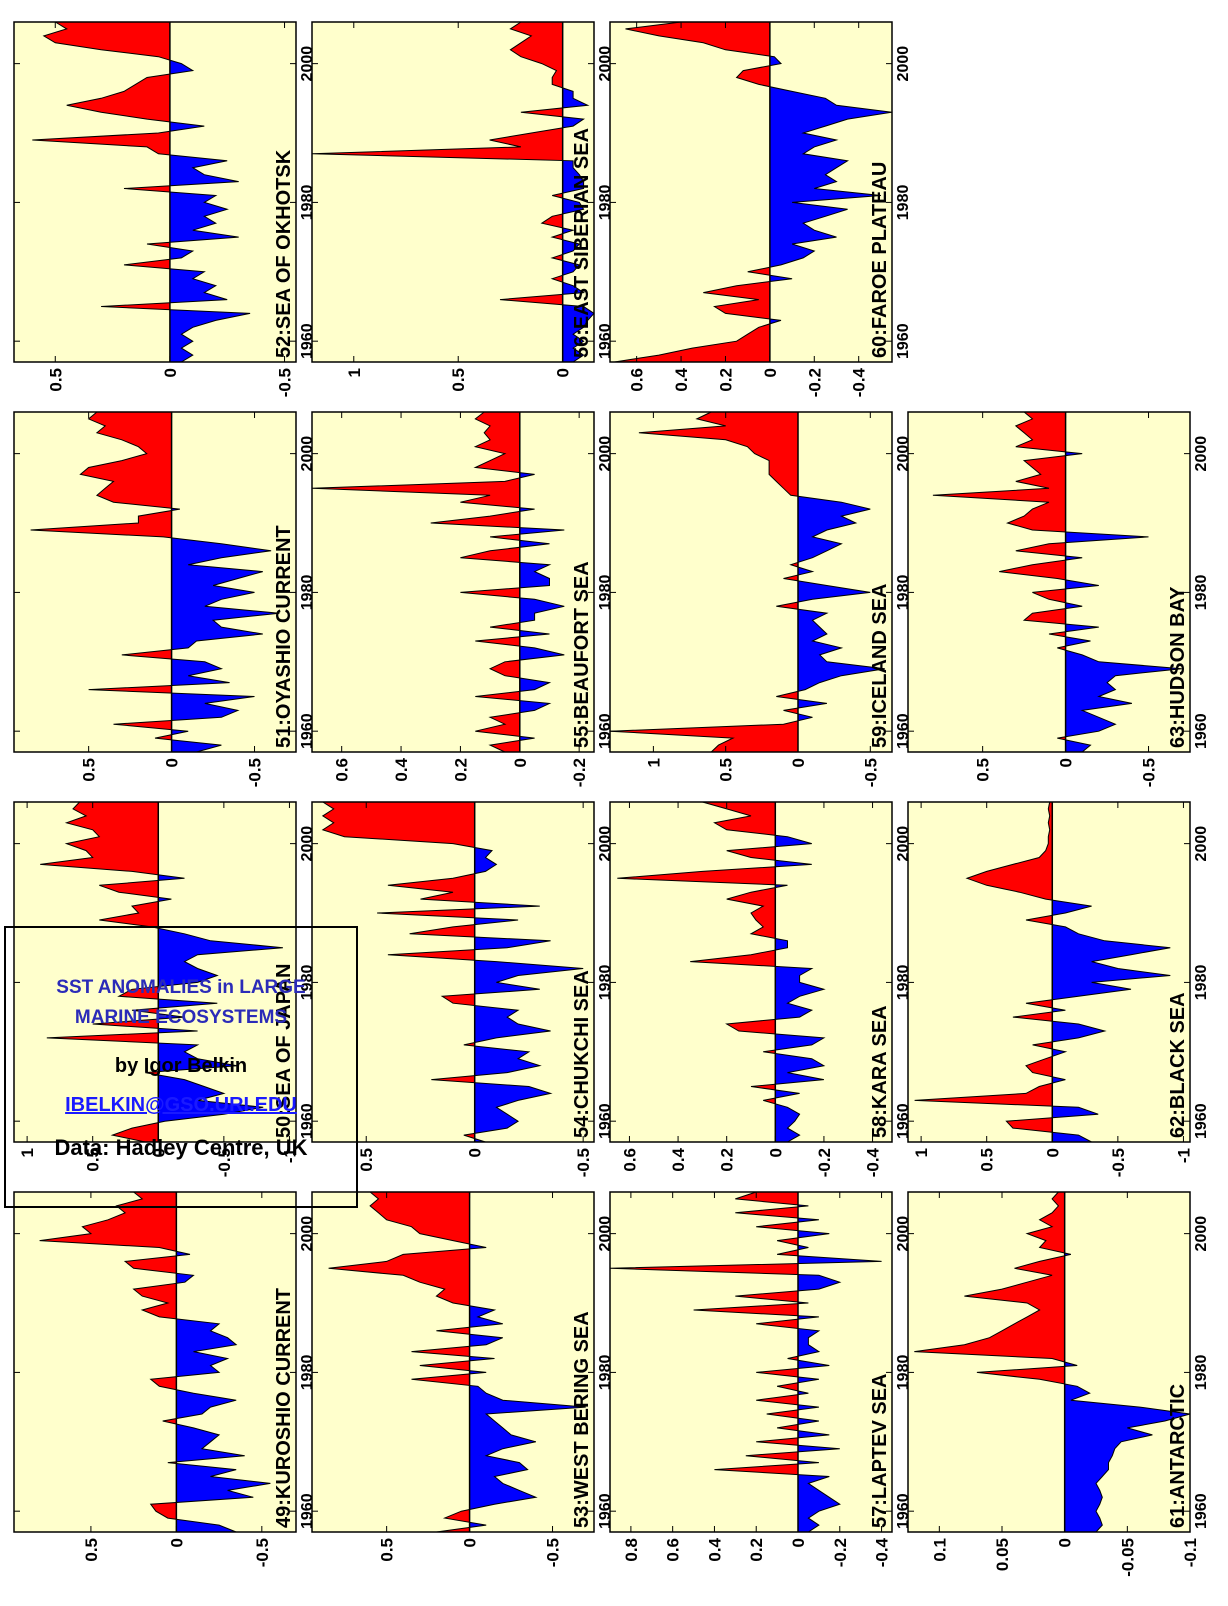 This screenshot has height=1606, width=1228. What do you see at coordinates (631, 1550) in the screenshot?
I see `y-tick-label: 0.8` at bounding box center [631, 1550].